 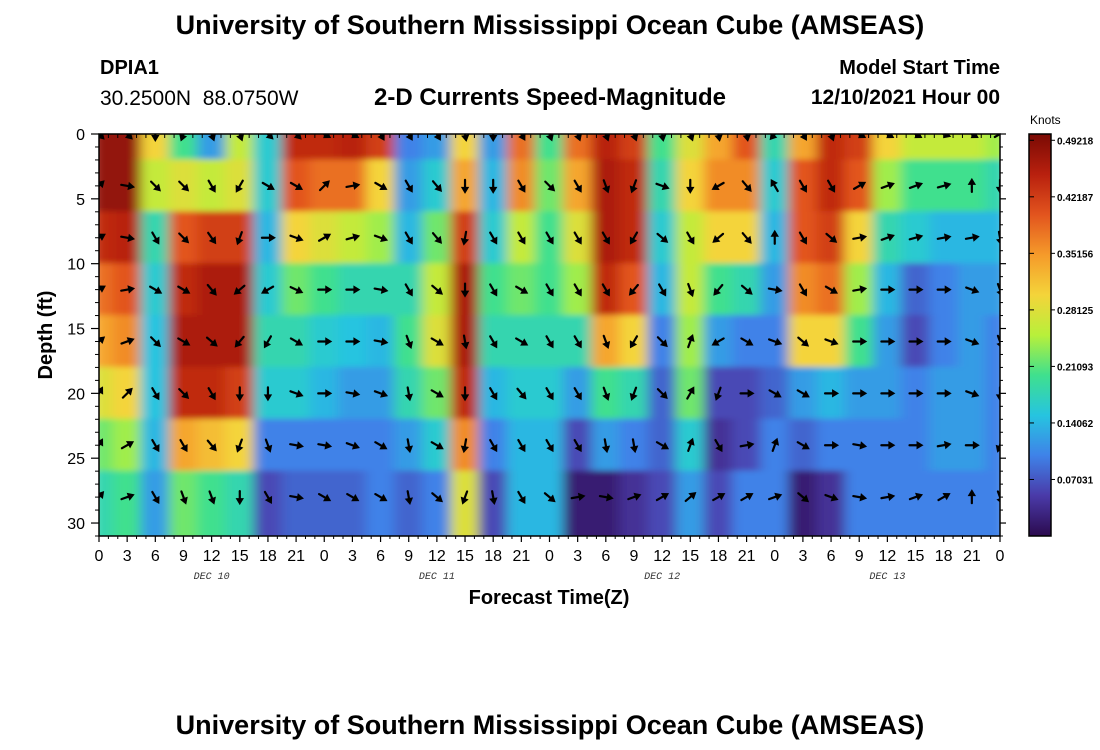 What do you see at coordinates (662, 556) in the screenshot?
I see `x-tick-label: 12` at bounding box center [662, 556].